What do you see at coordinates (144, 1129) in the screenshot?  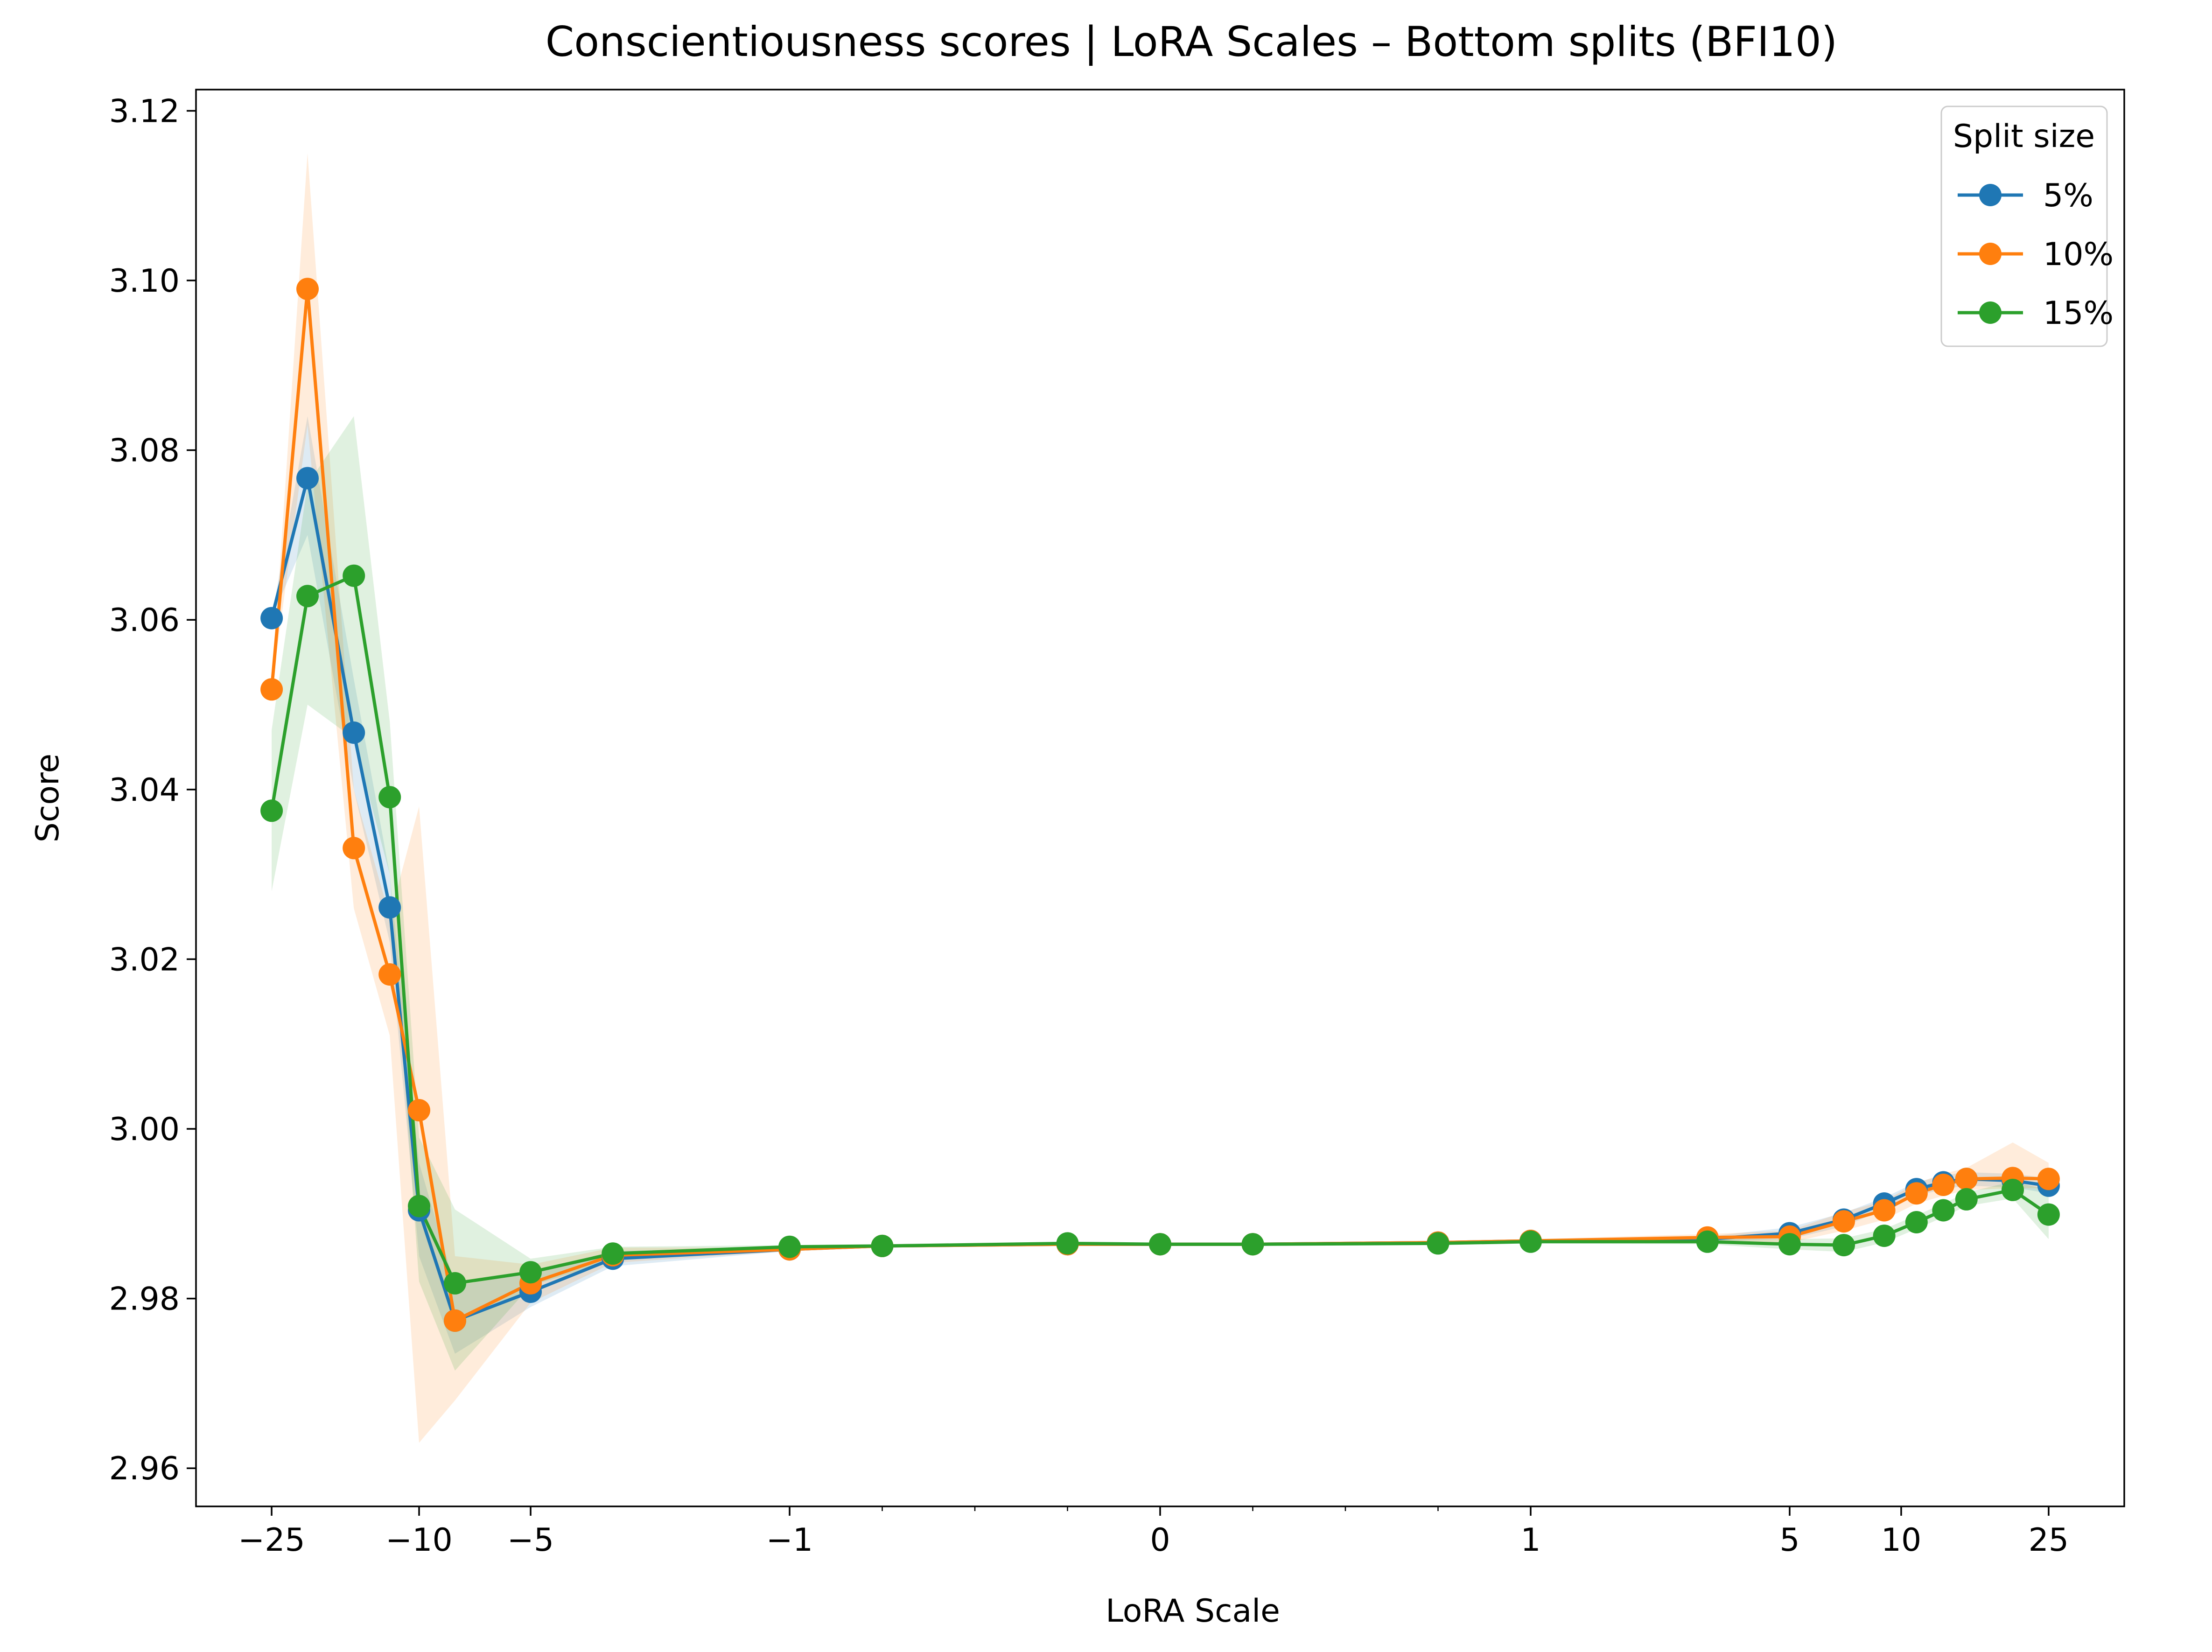 I see `y-tick-label: 3.00` at bounding box center [144, 1129].